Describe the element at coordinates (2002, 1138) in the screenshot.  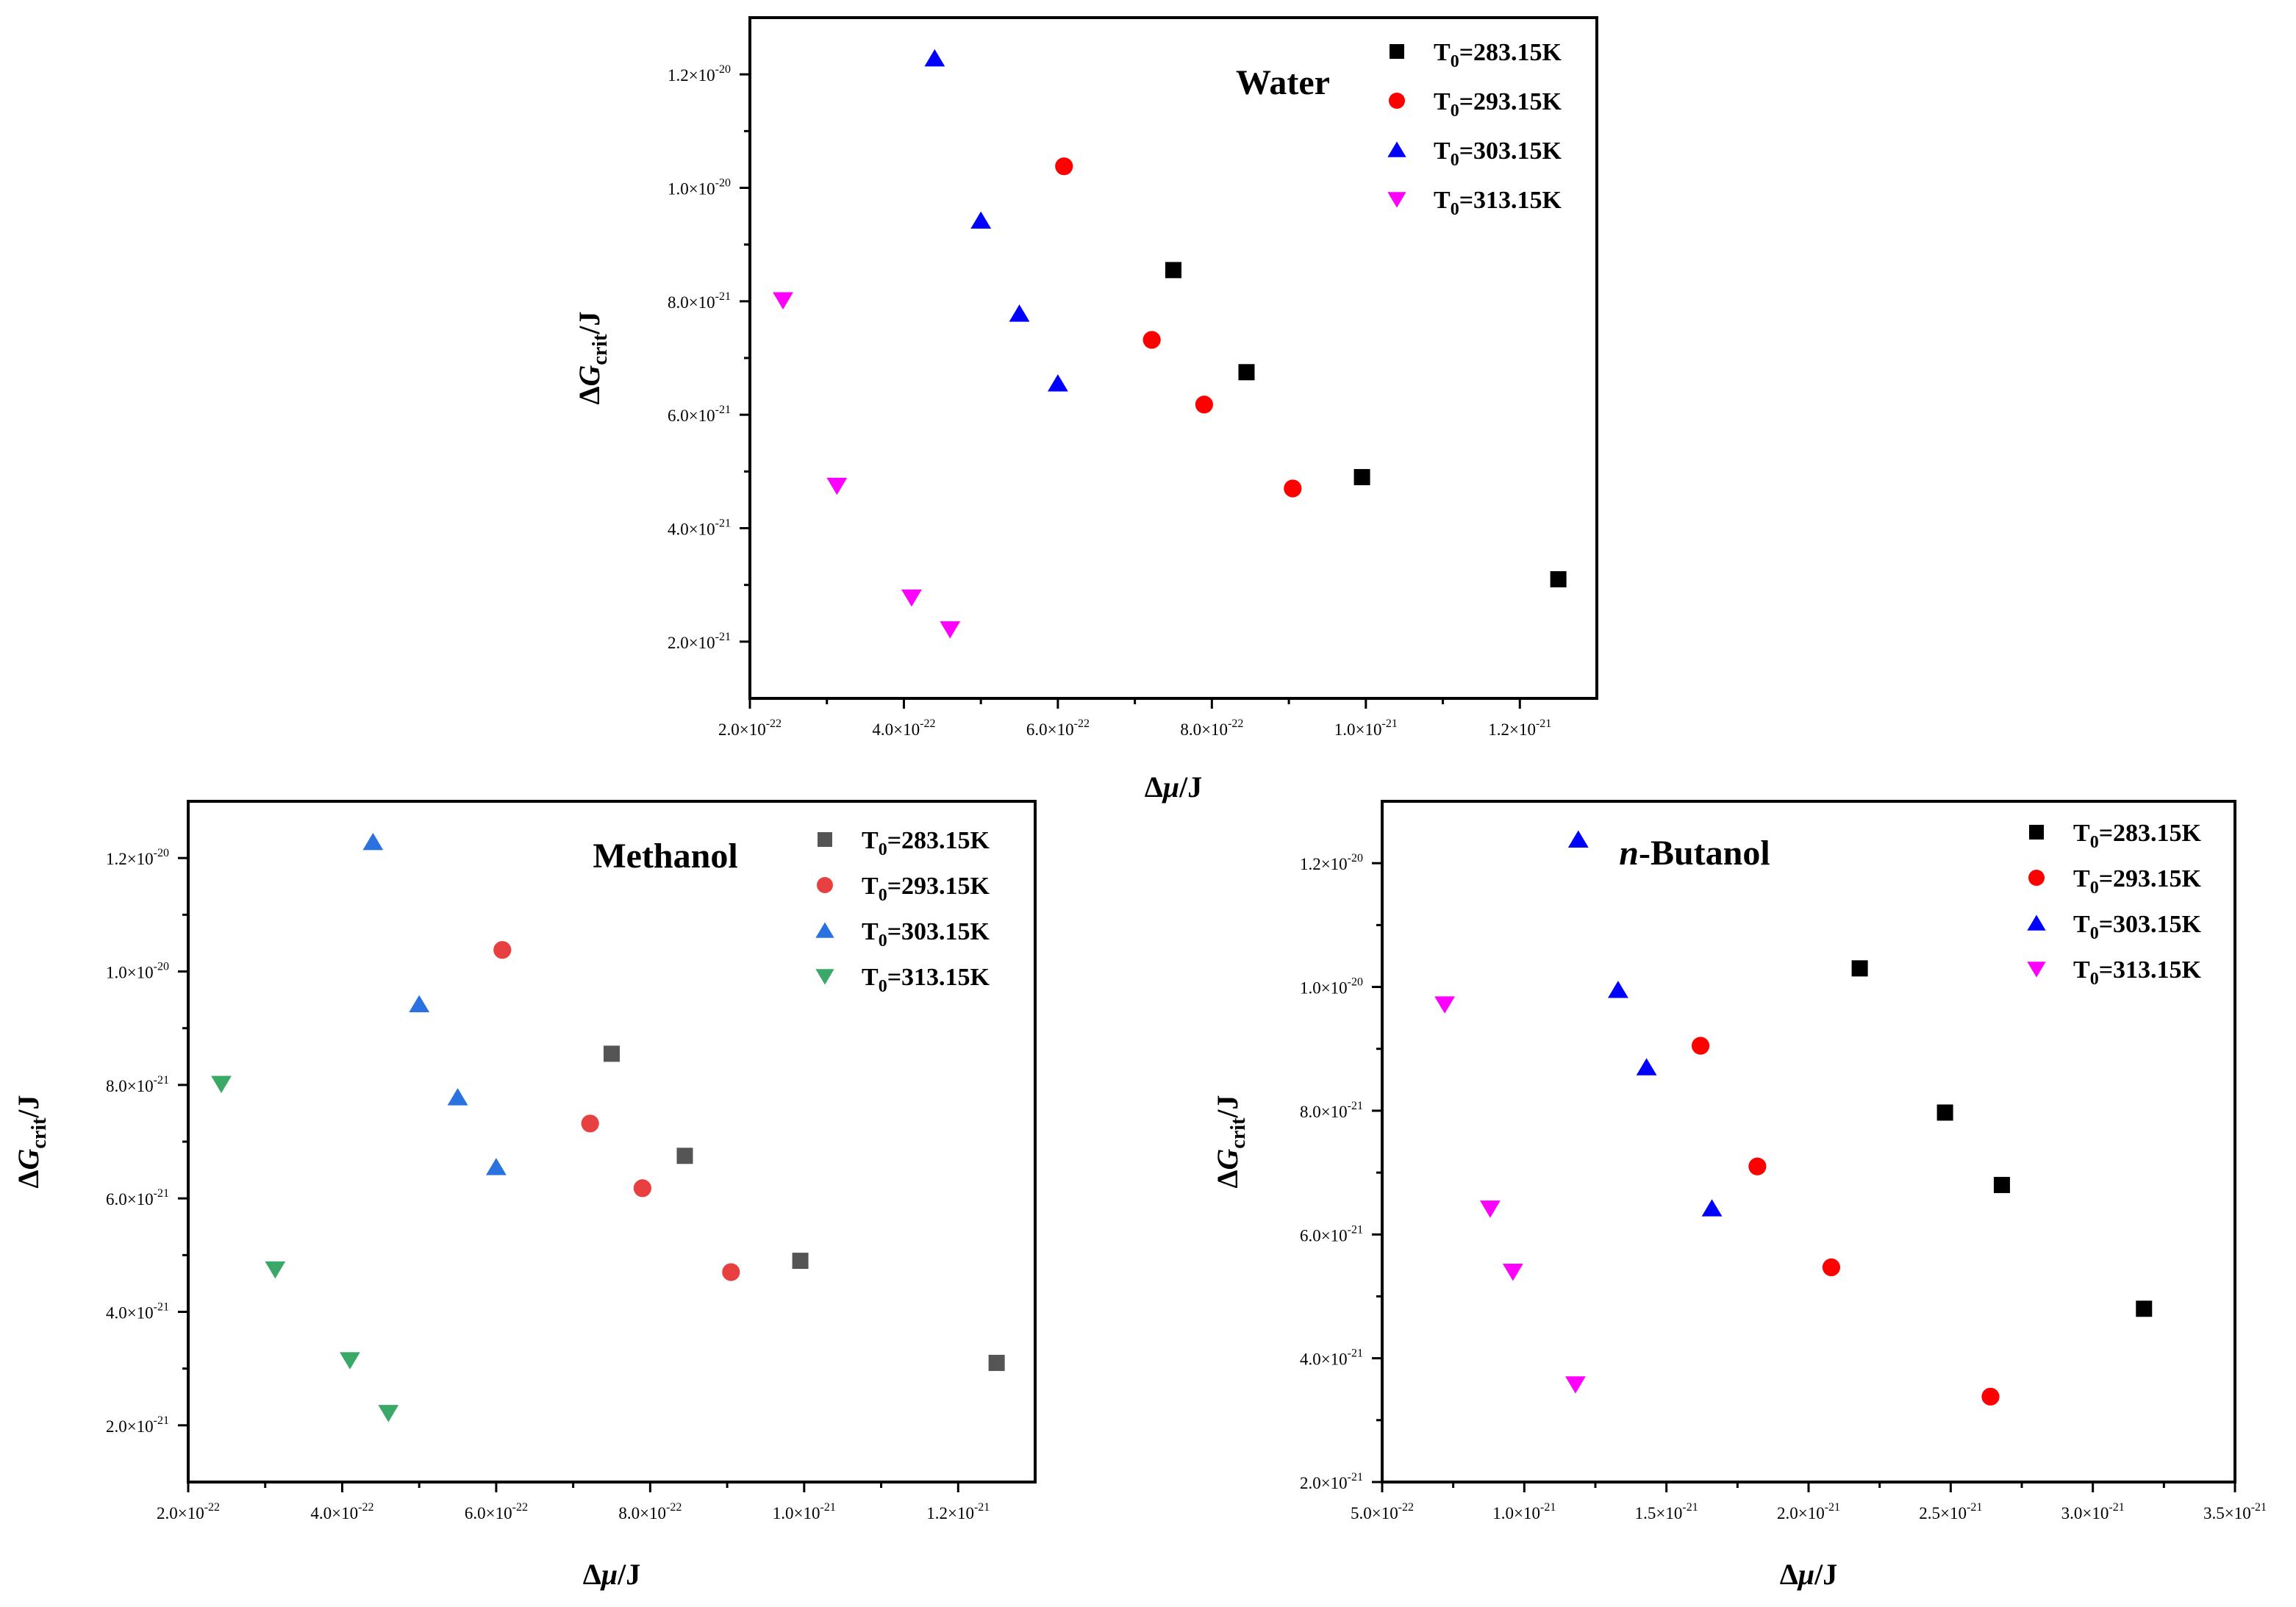
I see `series-T0=283.15K` at that location.